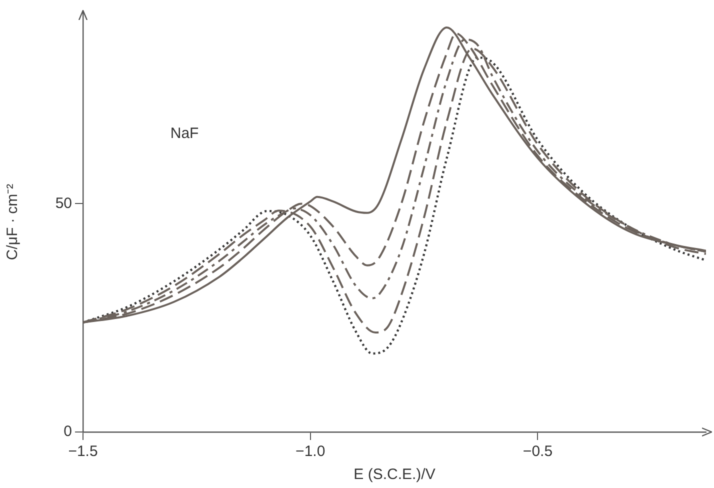 This screenshot has width=714, height=488. I want to click on y-axis-title: C/μF · cm⁻², so click(13, 222).